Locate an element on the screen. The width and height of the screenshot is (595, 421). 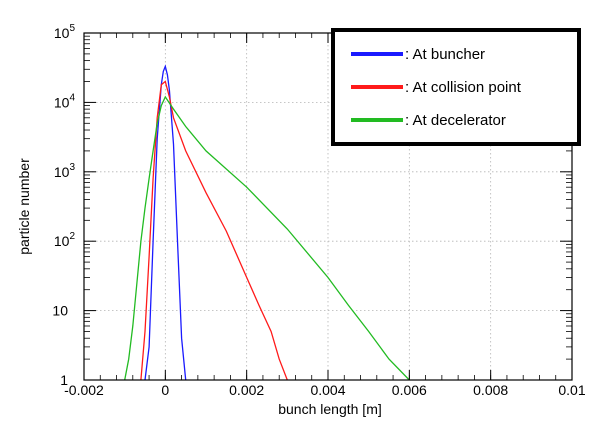
x-tick-labels: -0.002 0 0.002 0.004 0.006 0.008 0.01 is located at coordinates (325, 390).